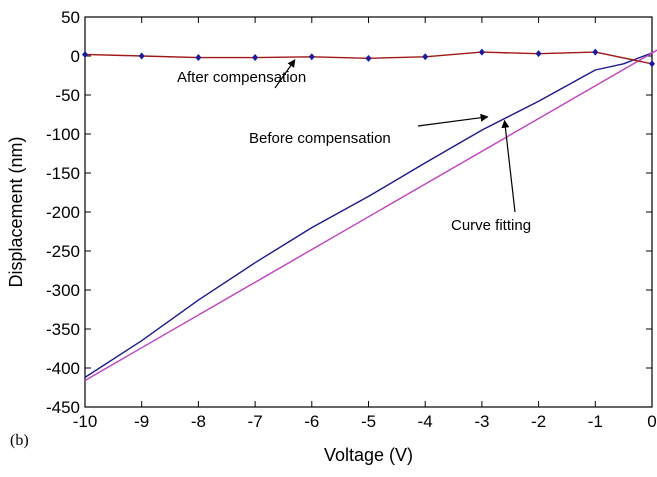 This screenshot has height=477, width=657. Describe the element at coordinates (67, 95) in the screenshot. I see `y-tick-label: -50` at that location.